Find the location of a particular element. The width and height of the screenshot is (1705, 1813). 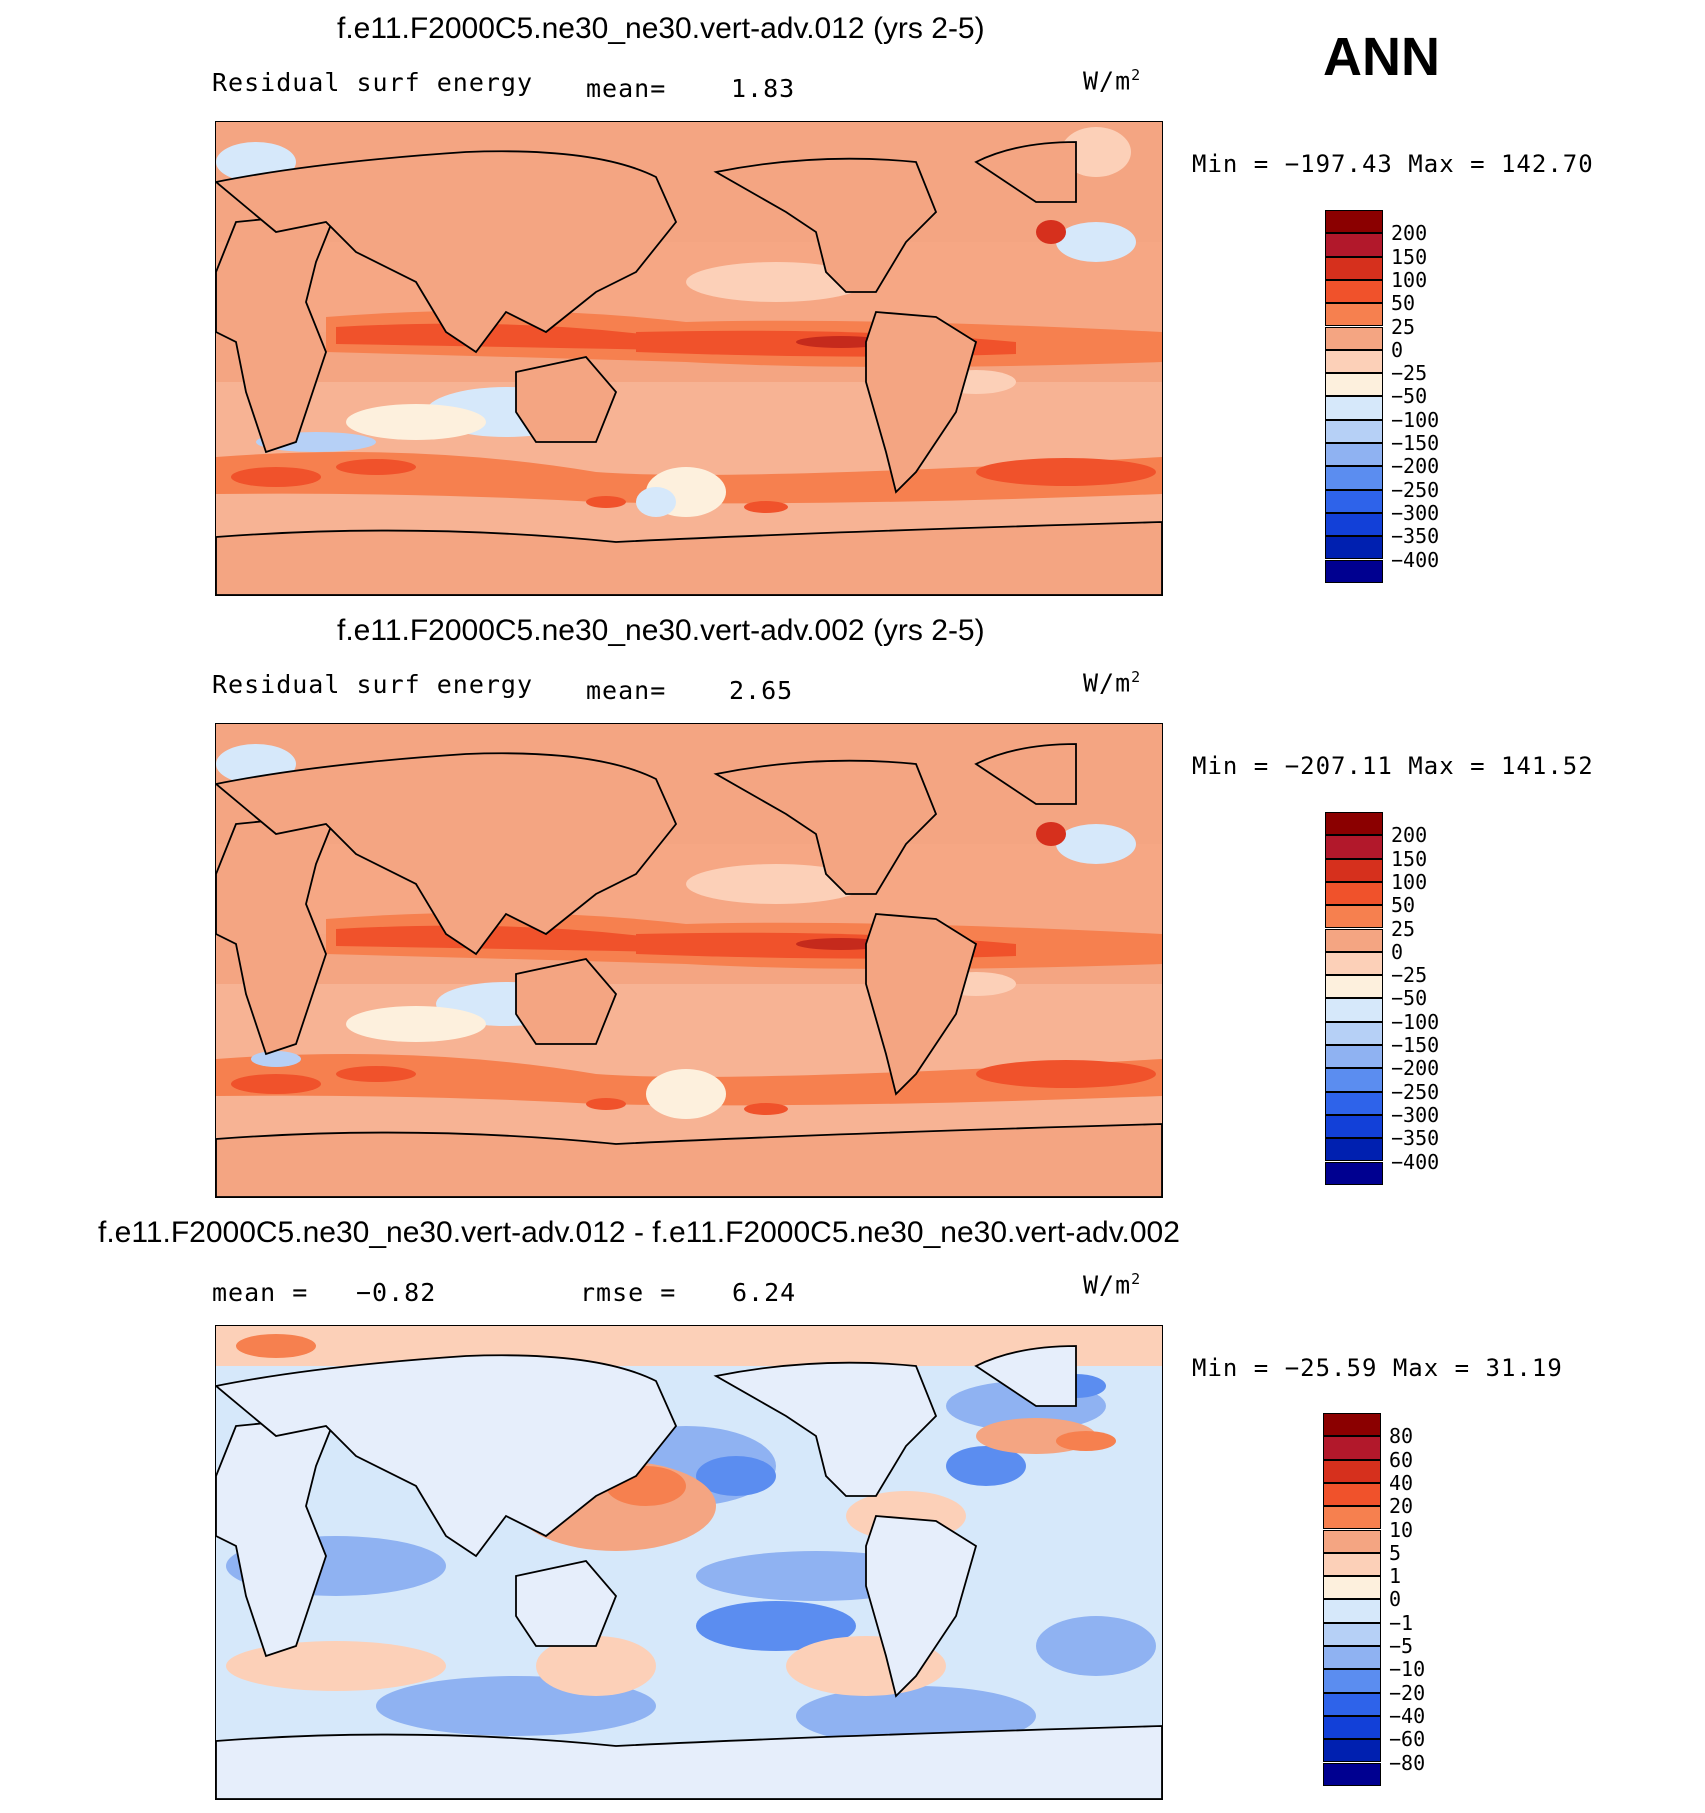

panel1-mean-label: mean= is located at coordinates (626, 88).